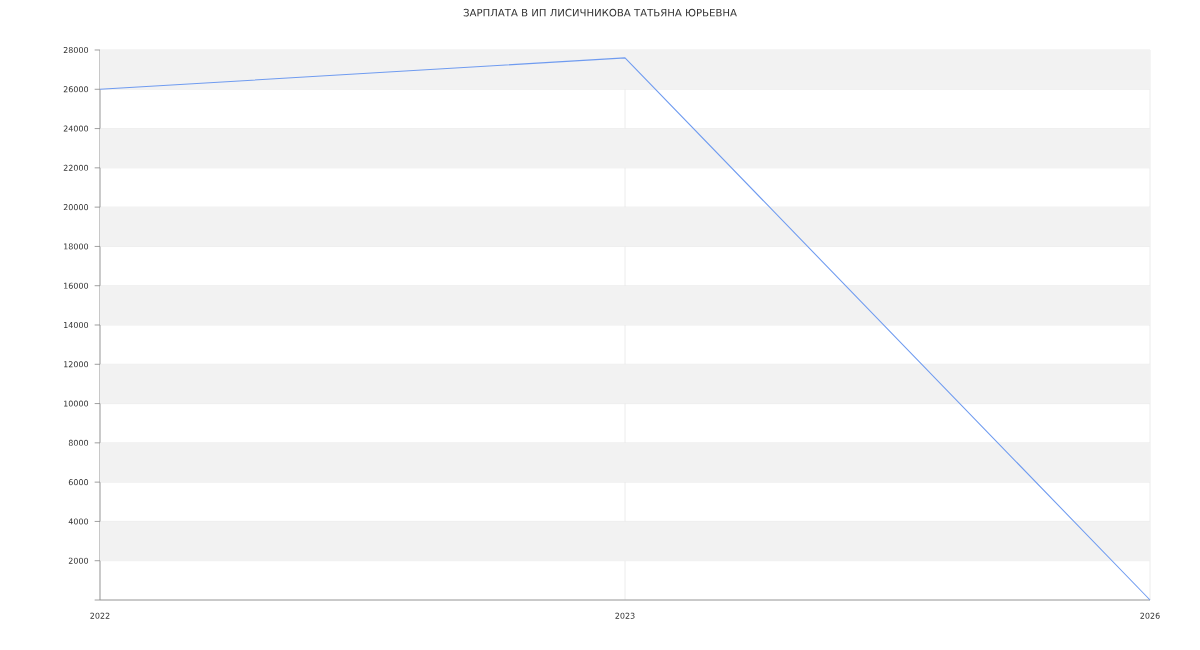  What do you see at coordinates (76, 285) in the screenshot?
I see `y-tick-label: 16000` at bounding box center [76, 285].